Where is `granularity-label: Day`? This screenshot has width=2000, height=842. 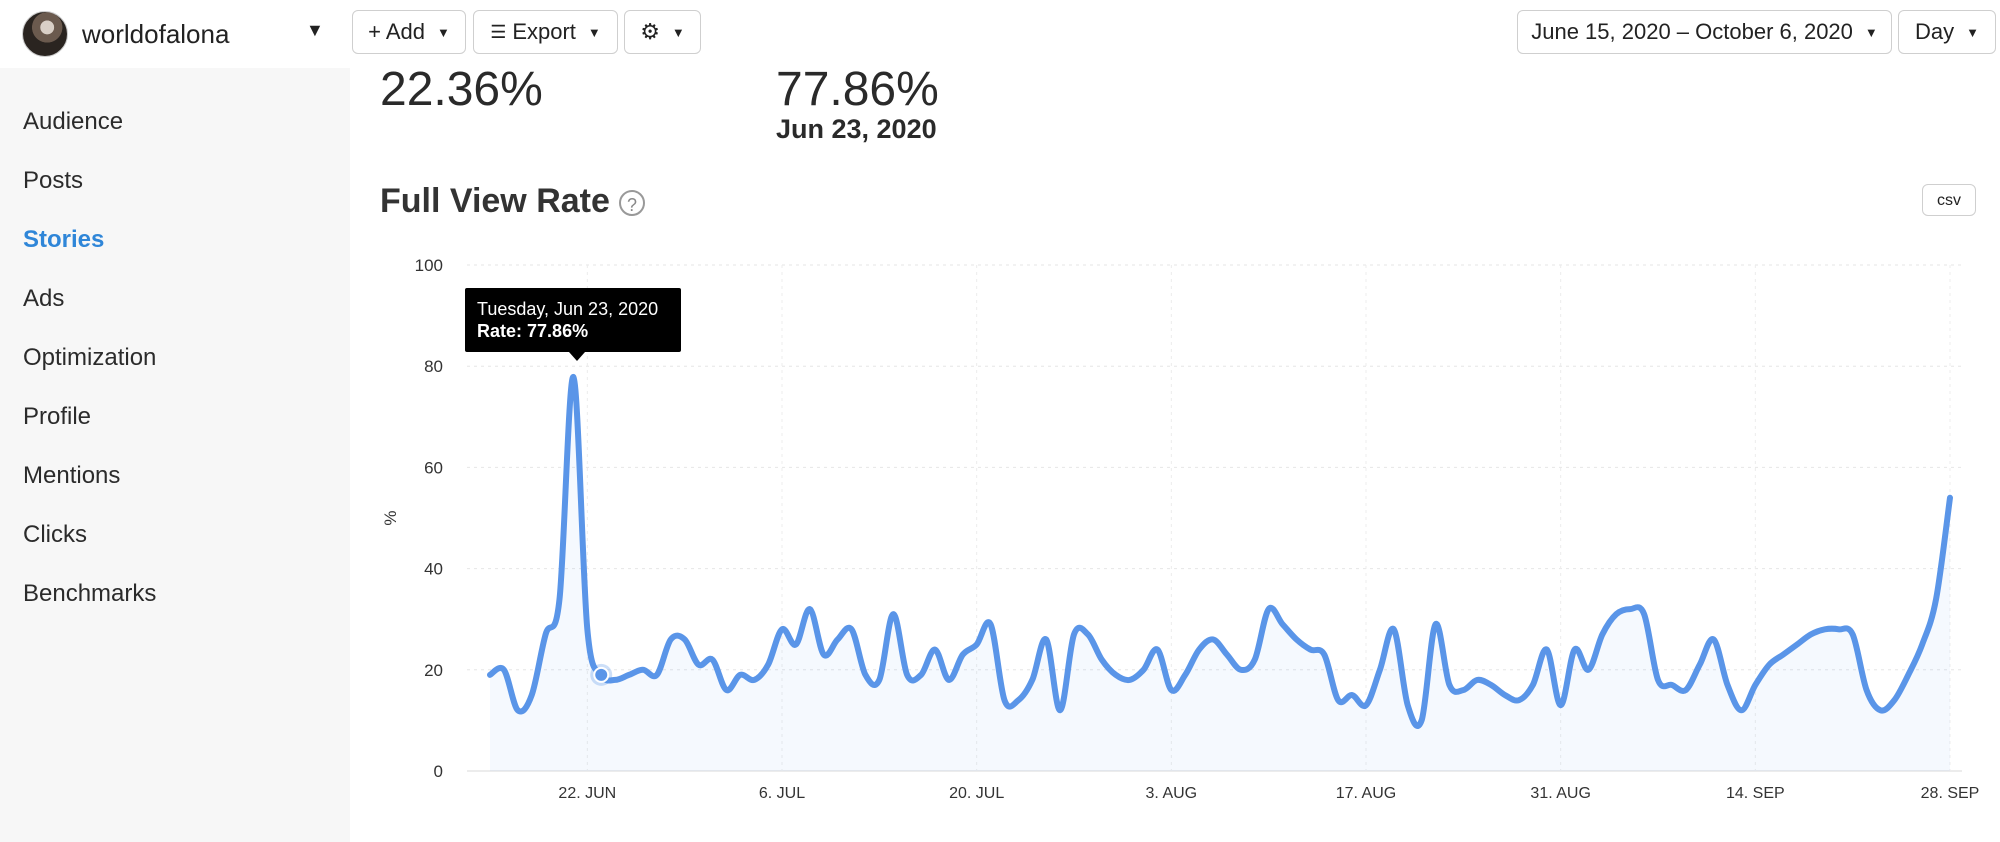 granularity-label: Day is located at coordinates (1935, 31).